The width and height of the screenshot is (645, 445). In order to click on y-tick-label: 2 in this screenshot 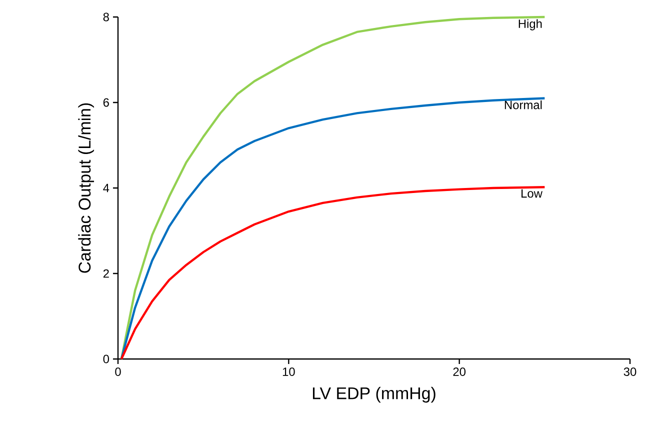, I will do `click(106, 273)`.